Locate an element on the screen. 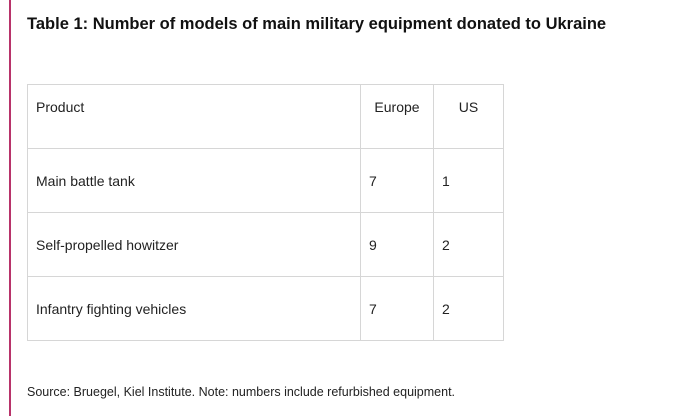  table-header-row: Product Europe US is located at coordinates (265, 116).